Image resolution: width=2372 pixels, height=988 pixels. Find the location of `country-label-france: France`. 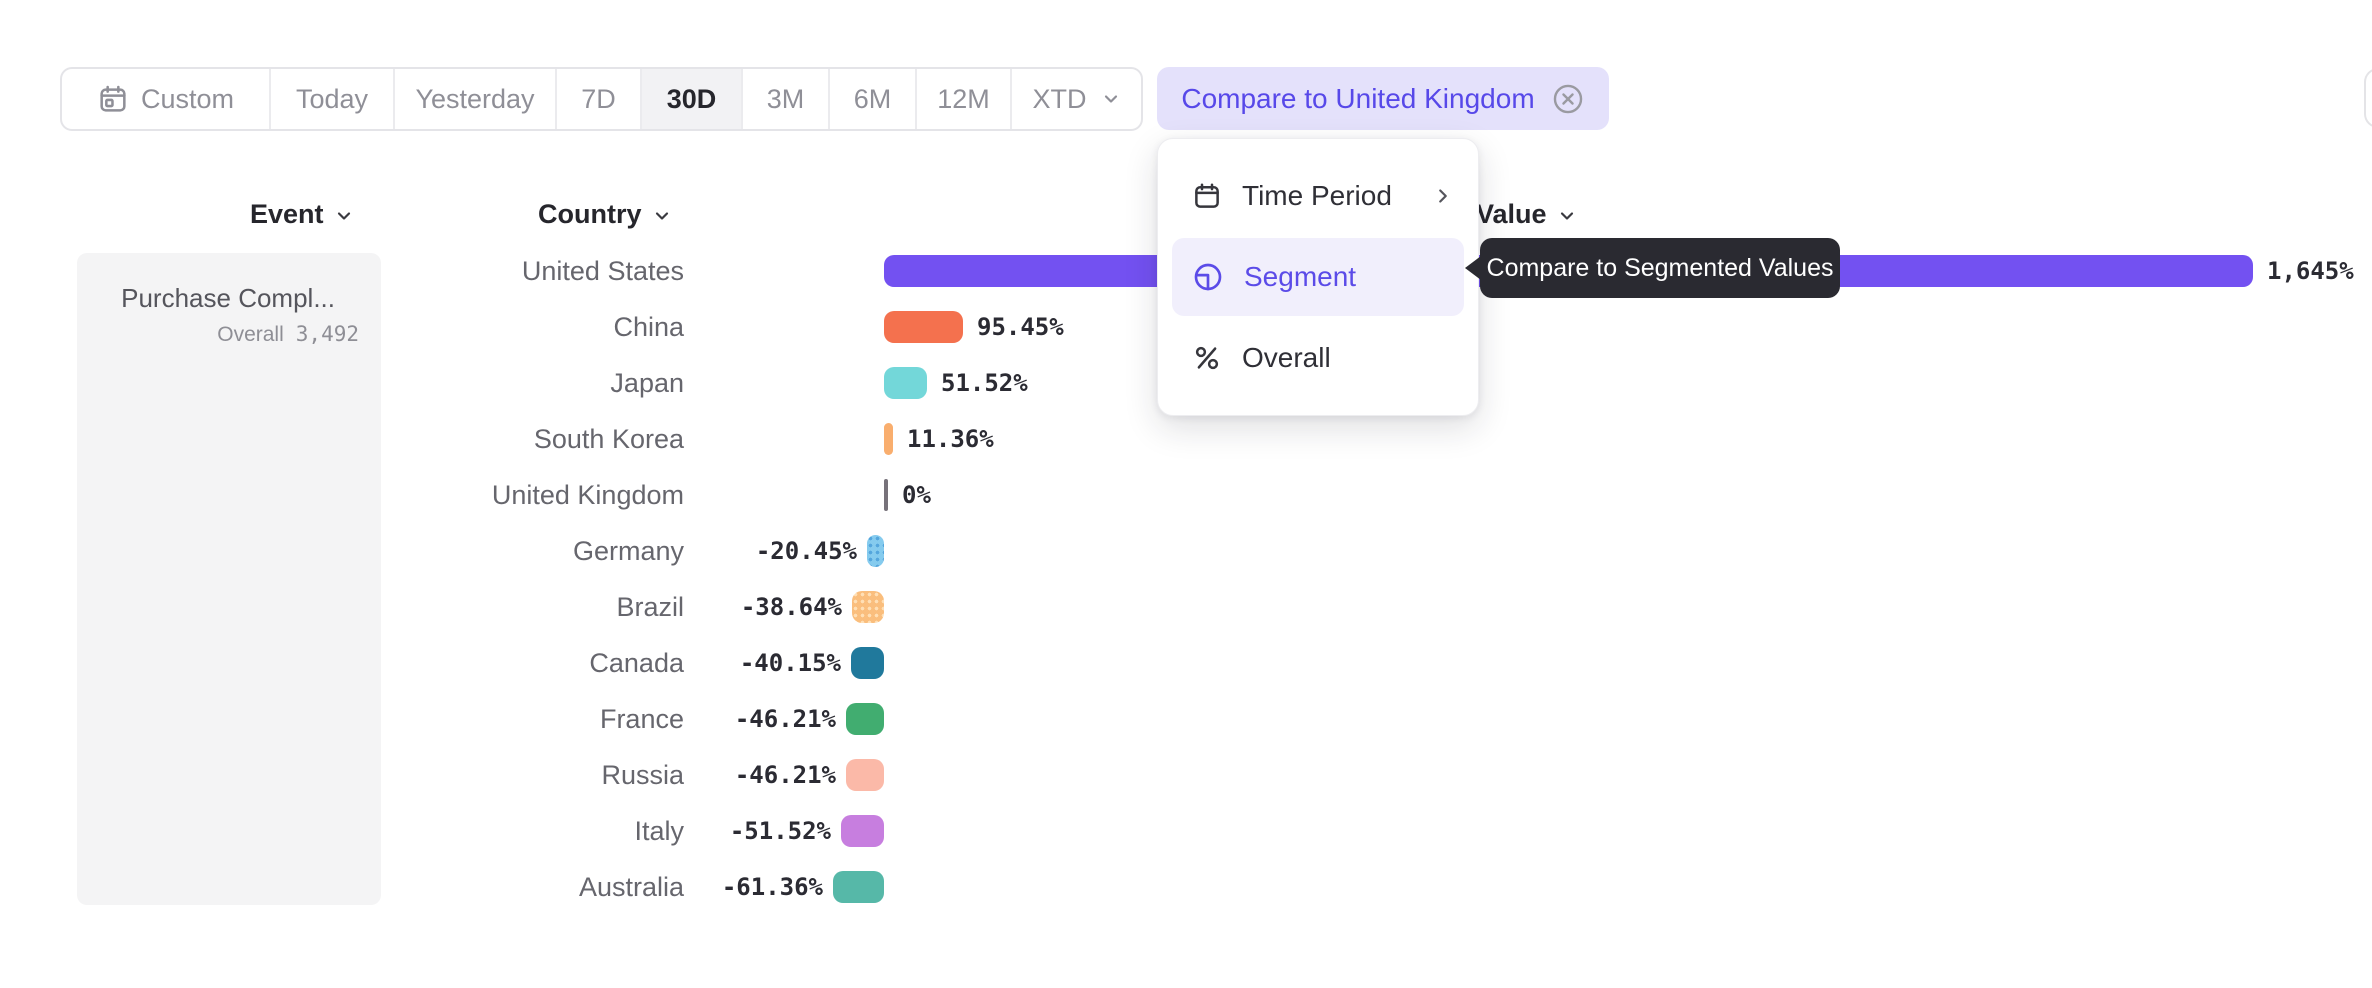

country-label-france: France is located at coordinates (641, 719).